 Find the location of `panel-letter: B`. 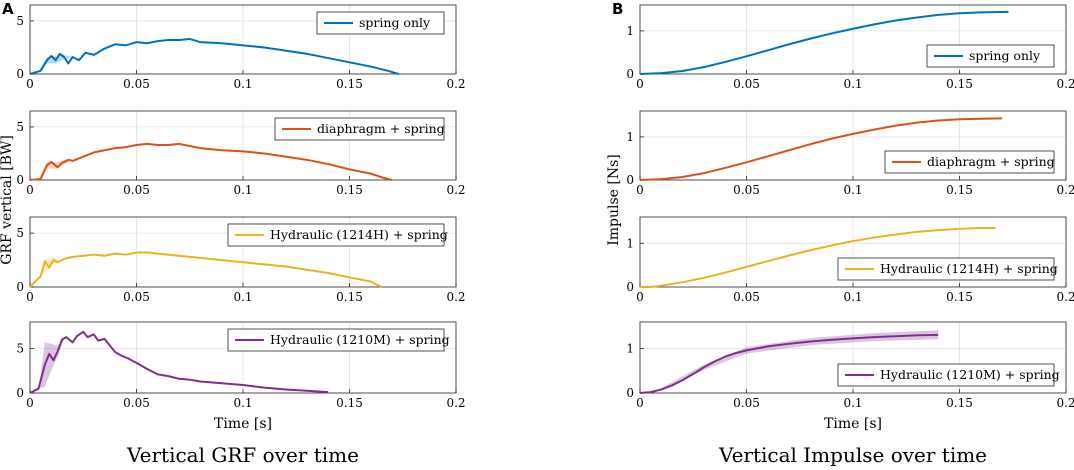

panel-letter: B is located at coordinates (617, 9).